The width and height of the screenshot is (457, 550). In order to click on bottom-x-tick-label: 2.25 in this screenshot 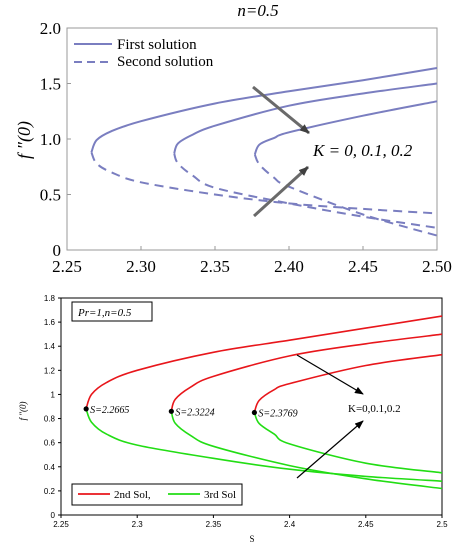, I will do `click(61, 524)`.